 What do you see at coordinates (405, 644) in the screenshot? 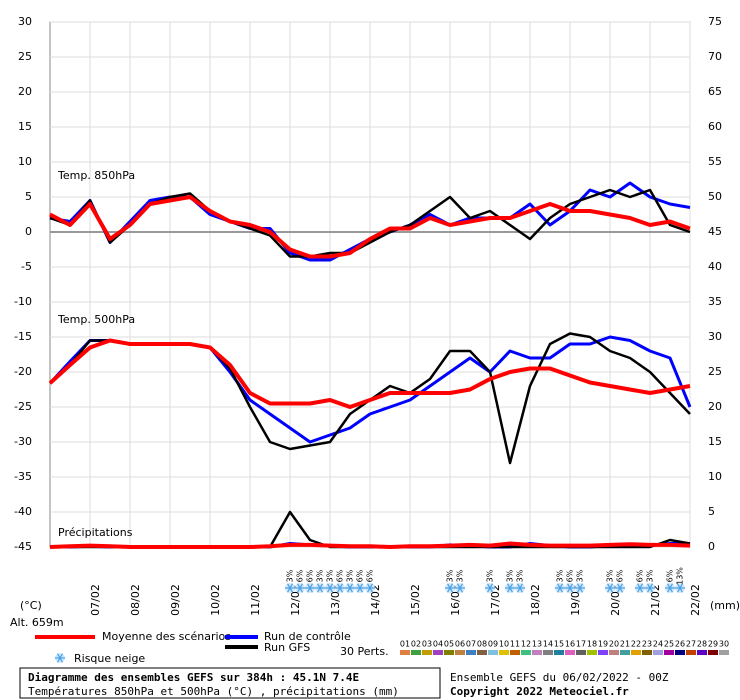
I see `pert-label: 01` at bounding box center [405, 644].